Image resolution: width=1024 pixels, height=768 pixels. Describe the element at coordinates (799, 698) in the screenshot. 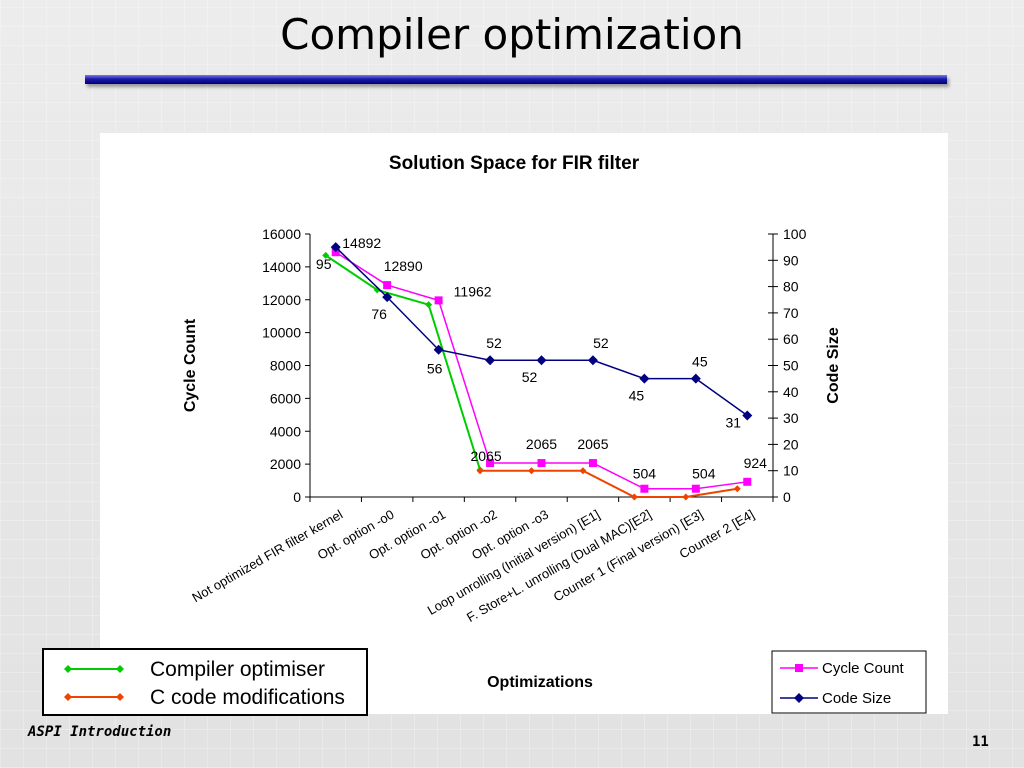

I see `legend-diamond-marker-icon` at that location.